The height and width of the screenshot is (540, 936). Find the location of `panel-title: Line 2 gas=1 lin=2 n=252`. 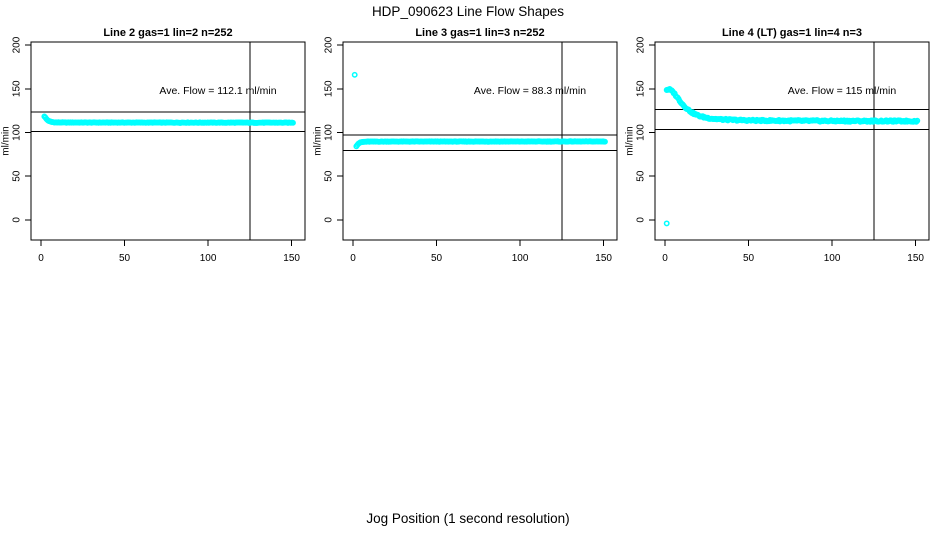

panel-title: Line 2 gas=1 lin=2 n=252 is located at coordinates (167, 33).